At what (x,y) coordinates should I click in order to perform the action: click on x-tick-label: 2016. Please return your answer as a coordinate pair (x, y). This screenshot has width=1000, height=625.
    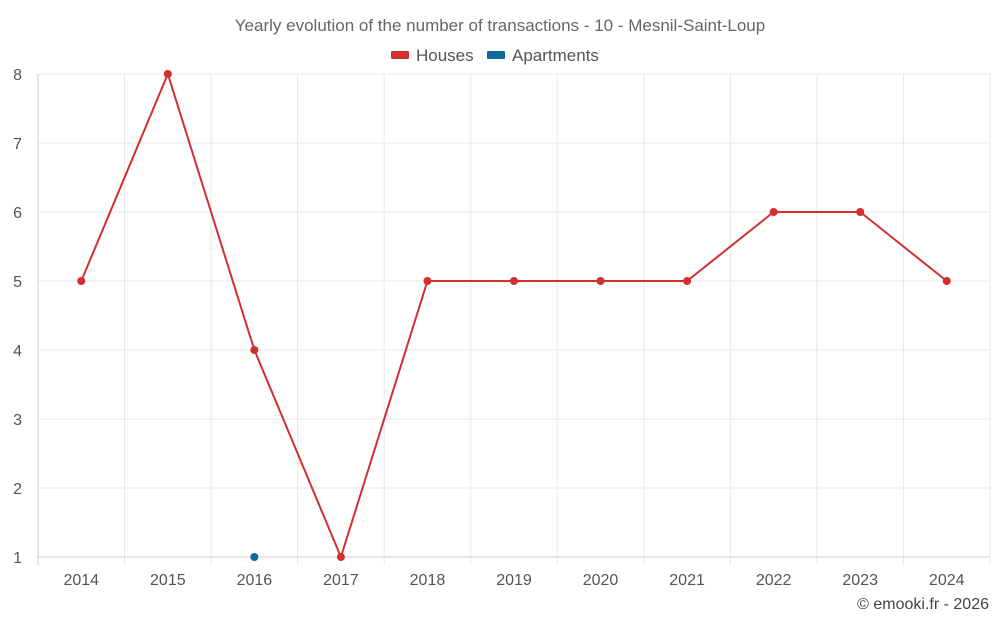
    Looking at the image, I should click on (255, 580).